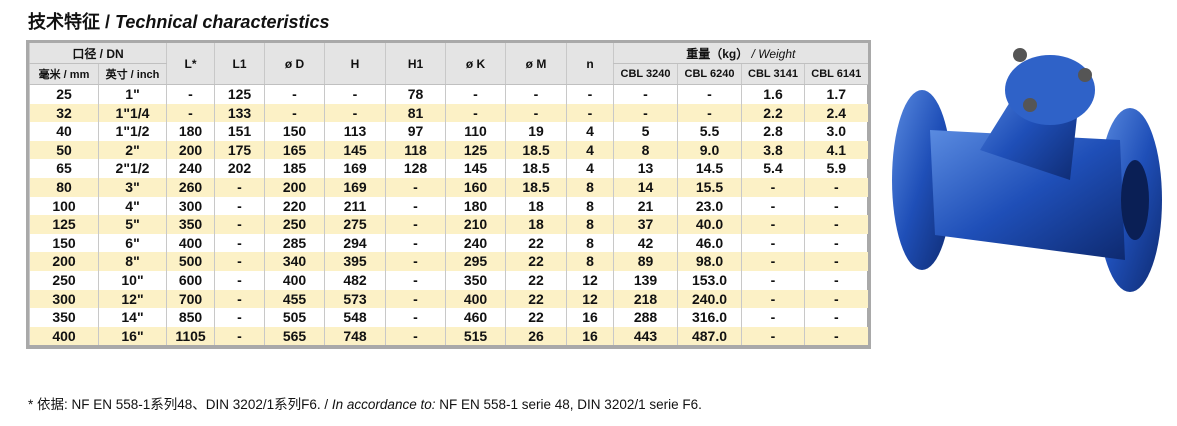  What do you see at coordinates (536, 131) in the screenshot?
I see `cell: 19` at bounding box center [536, 131].